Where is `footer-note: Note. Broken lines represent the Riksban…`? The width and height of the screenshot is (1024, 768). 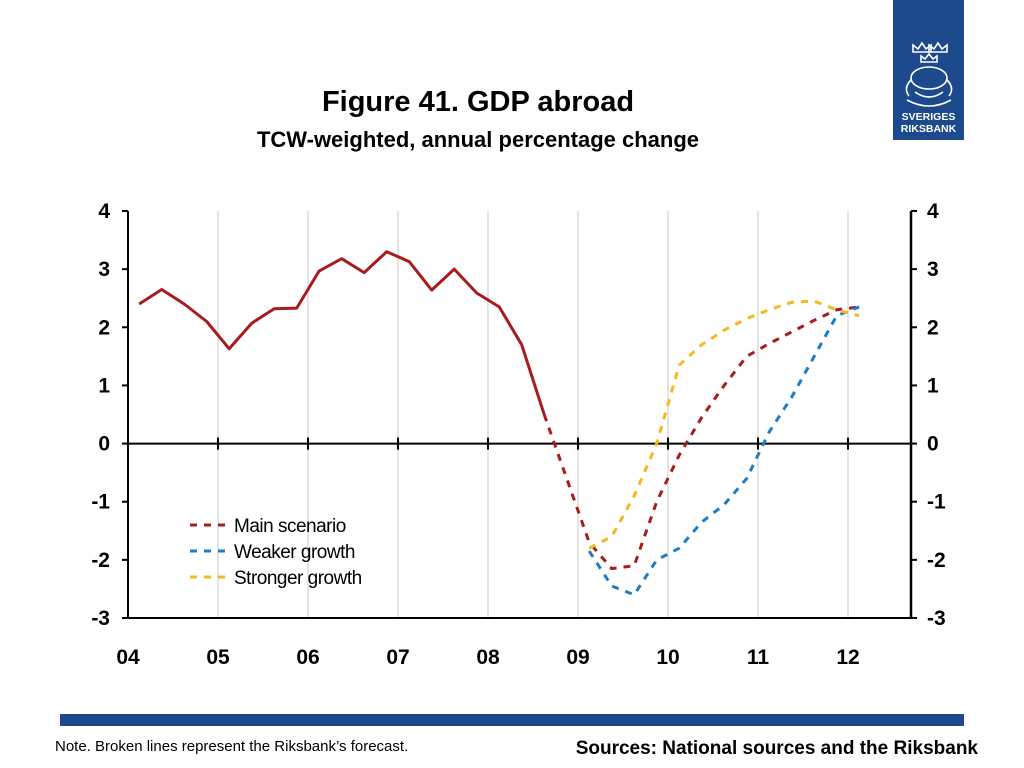
footer-note: Note. Broken lines represent the Riksban… is located at coordinates (232, 746).